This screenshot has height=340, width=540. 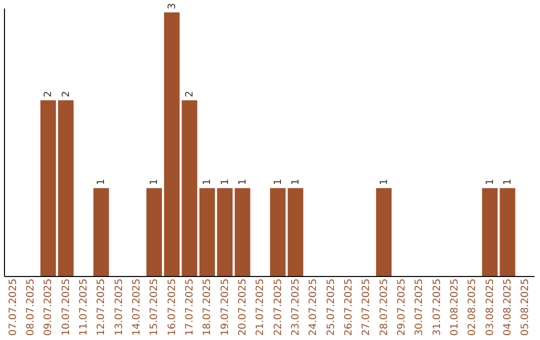 What do you see at coordinates (296, 307) in the screenshot?
I see `x-tick-label: 23.07.2025` at bounding box center [296, 307].